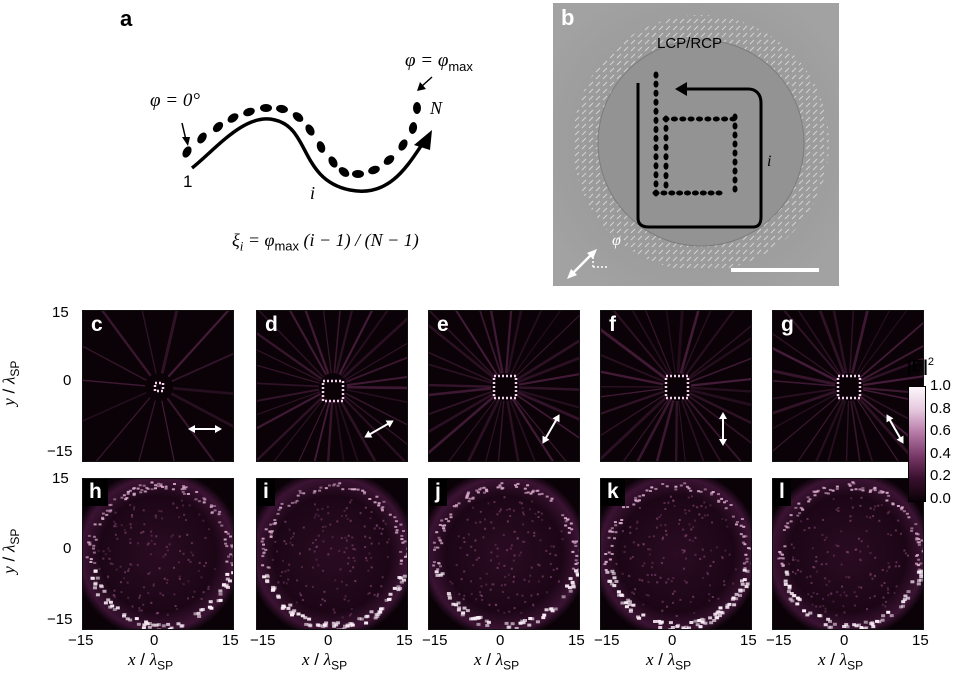 This screenshot has width=971, height=673. Describe the element at coordinates (690, 43) in the screenshot. I see `polarization-label: LCP/RCP` at that location.